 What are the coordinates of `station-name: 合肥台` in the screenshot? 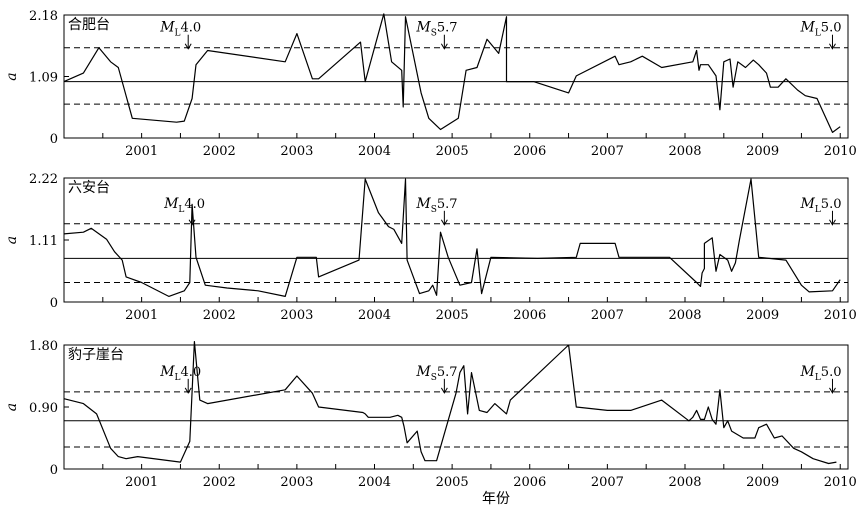 It's located at (89, 25).